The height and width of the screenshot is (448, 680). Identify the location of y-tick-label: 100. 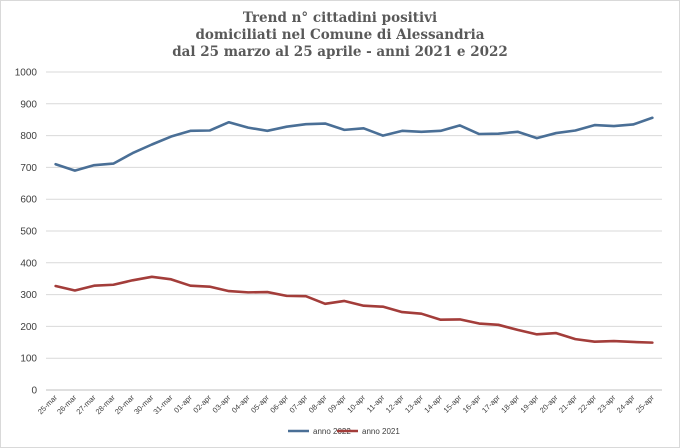
(28, 359).